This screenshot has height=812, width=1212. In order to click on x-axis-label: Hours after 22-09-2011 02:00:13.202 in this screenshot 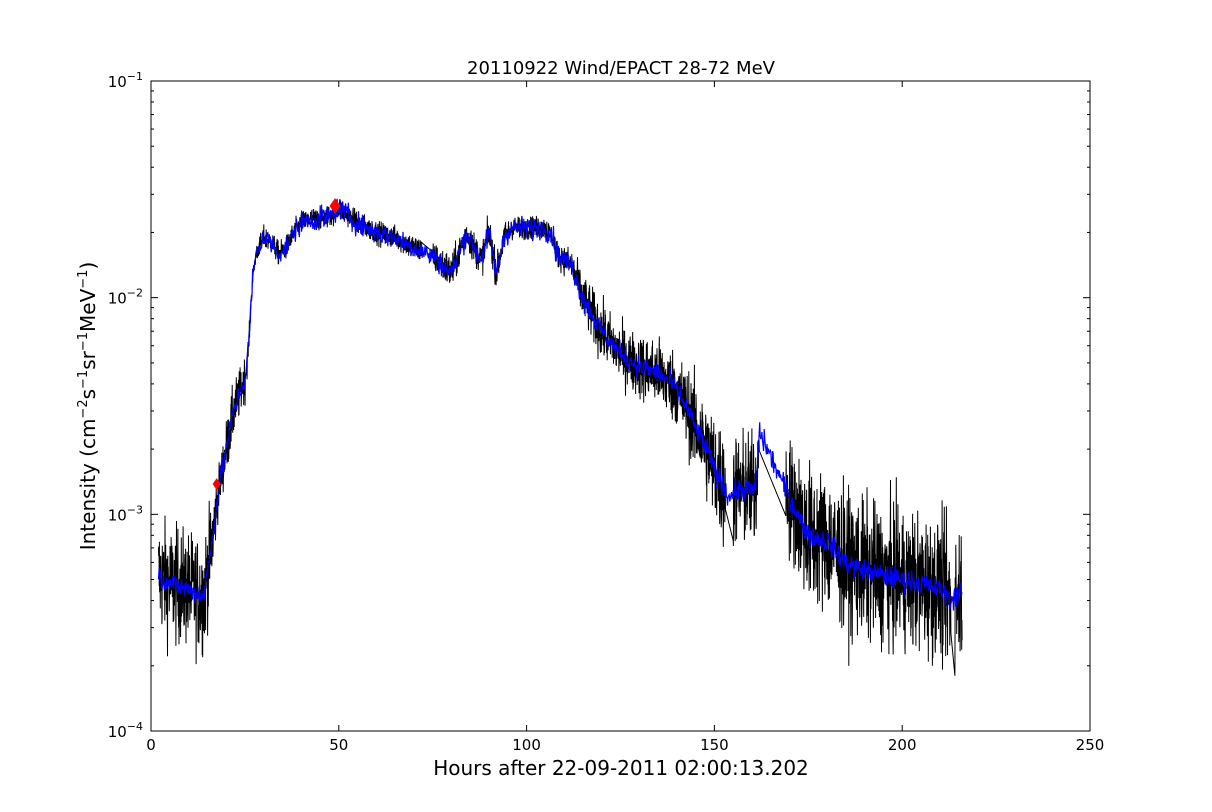, I will do `click(621, 768)`.